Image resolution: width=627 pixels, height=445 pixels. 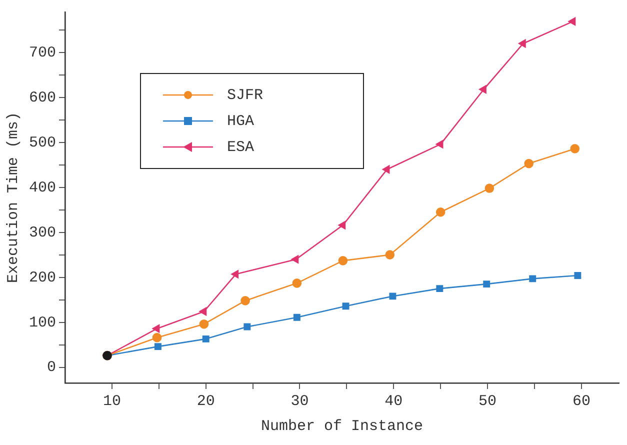 I want to click on y-tick-label: 200, so click(x=42, y=277).